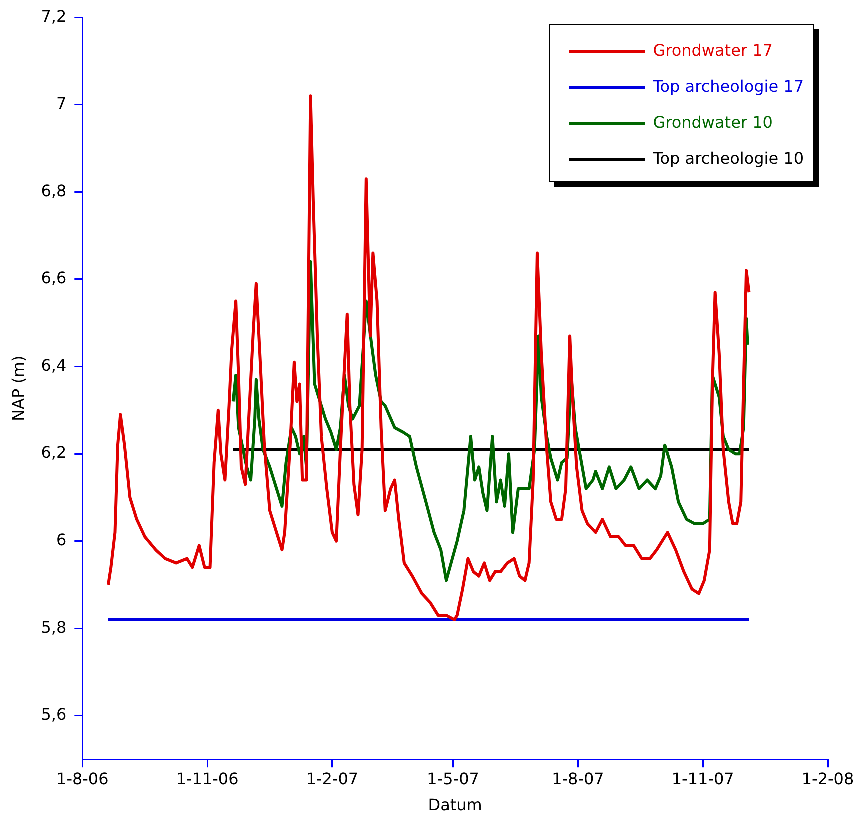 This screenshot has width=864, height=826. I want to click on x-tick-label: 1-8-06, so click(82, 778).